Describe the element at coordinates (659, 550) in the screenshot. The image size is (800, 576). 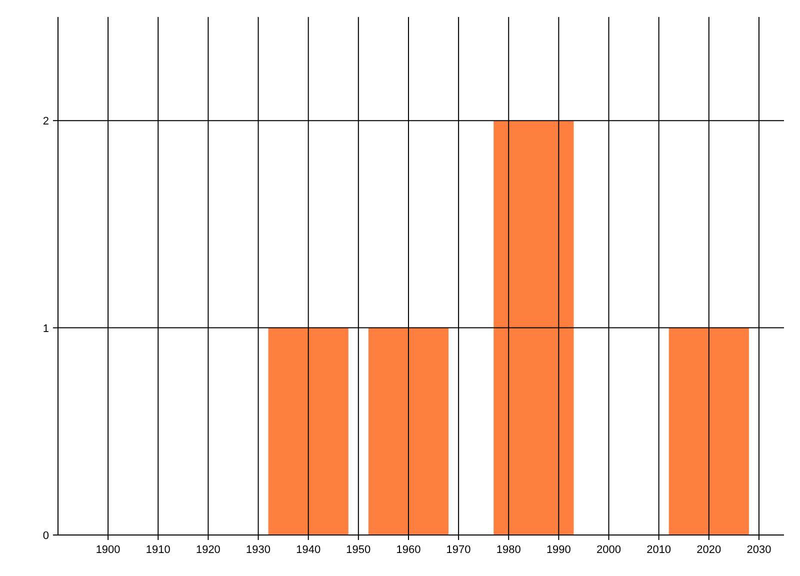
I see `x-tick-label: 2010` at that location.